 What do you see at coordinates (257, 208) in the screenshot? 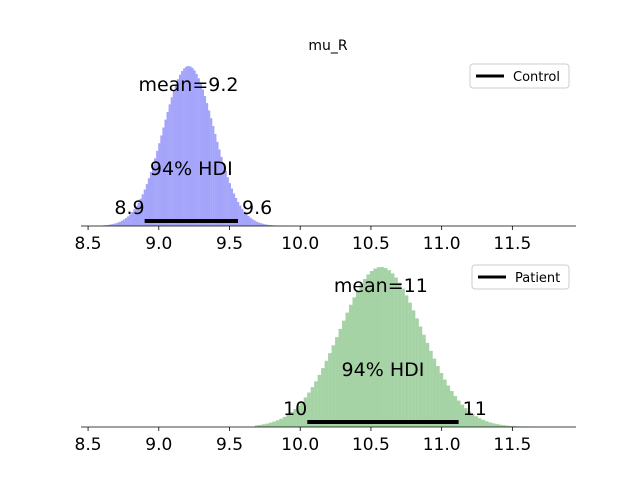
I see `hdi-high-label: 9.6` at bounding box center [257, 208].